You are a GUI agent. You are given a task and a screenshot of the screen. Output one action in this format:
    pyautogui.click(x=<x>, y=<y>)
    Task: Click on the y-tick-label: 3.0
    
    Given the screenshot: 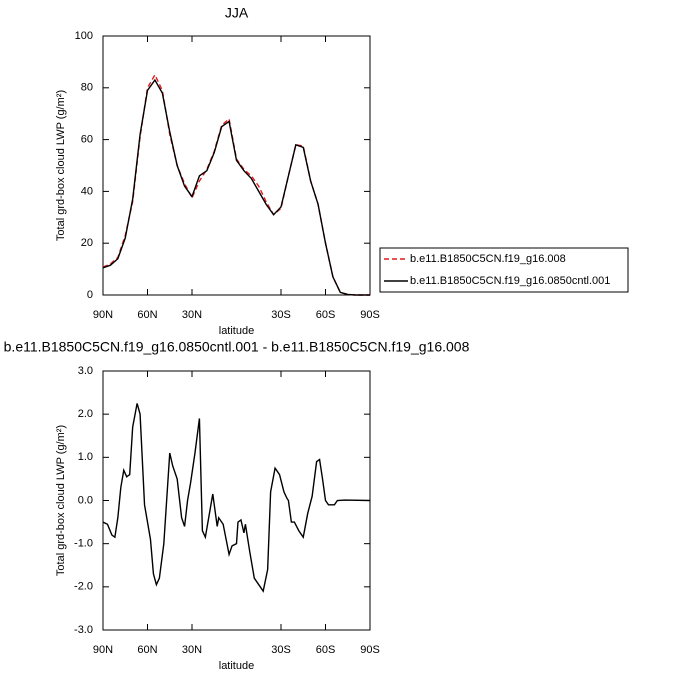 What is the action you would take?
    pyautogui.click(x=85, y=371)
    